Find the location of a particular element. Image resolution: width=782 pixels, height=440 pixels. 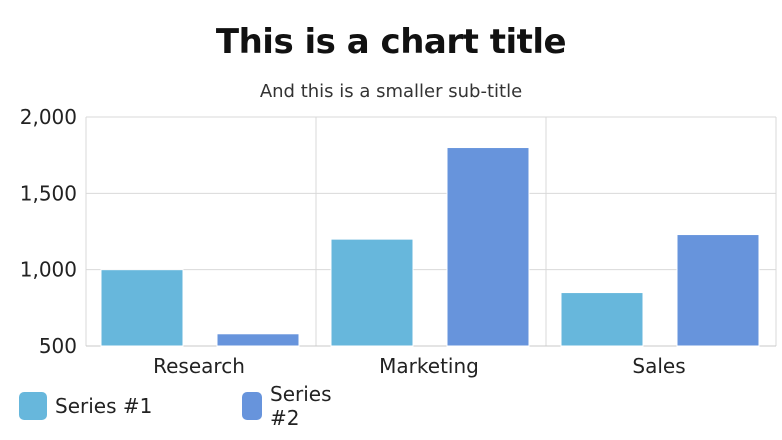

x-tick-label: Research is located at coordinates (199, 366).